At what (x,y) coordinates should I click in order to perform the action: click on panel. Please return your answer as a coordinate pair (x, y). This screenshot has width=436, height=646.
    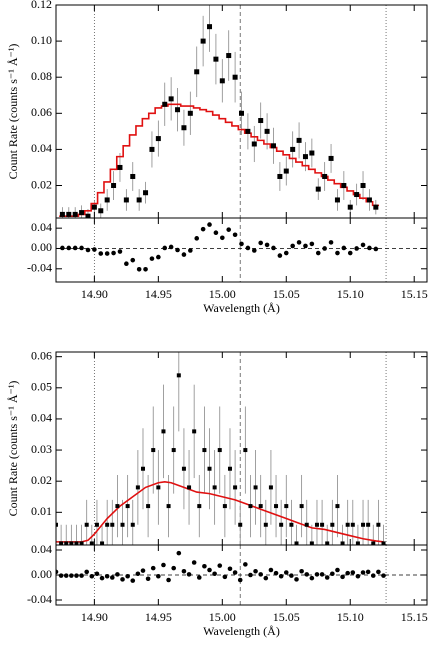
    Looking at the image, I should click on (241, 250).